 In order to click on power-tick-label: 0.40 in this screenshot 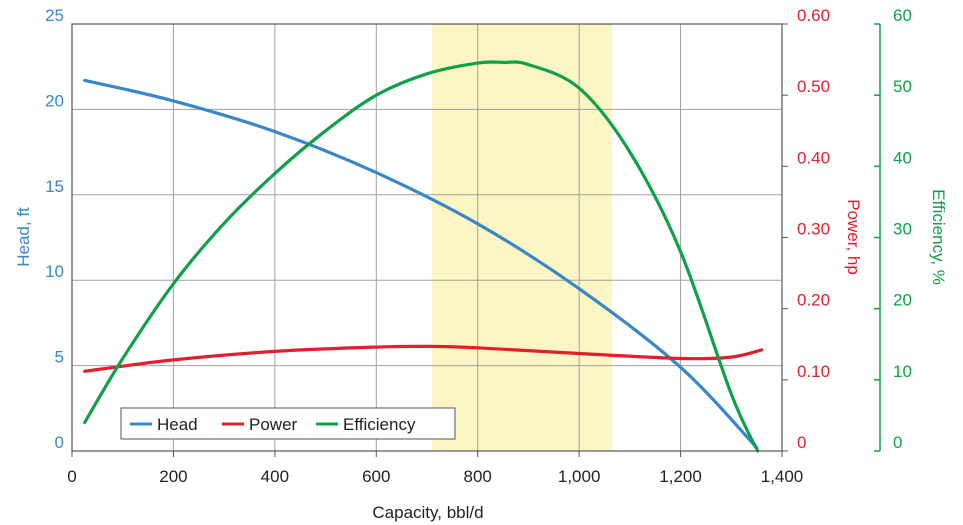, I will do `click(813, 157)`.